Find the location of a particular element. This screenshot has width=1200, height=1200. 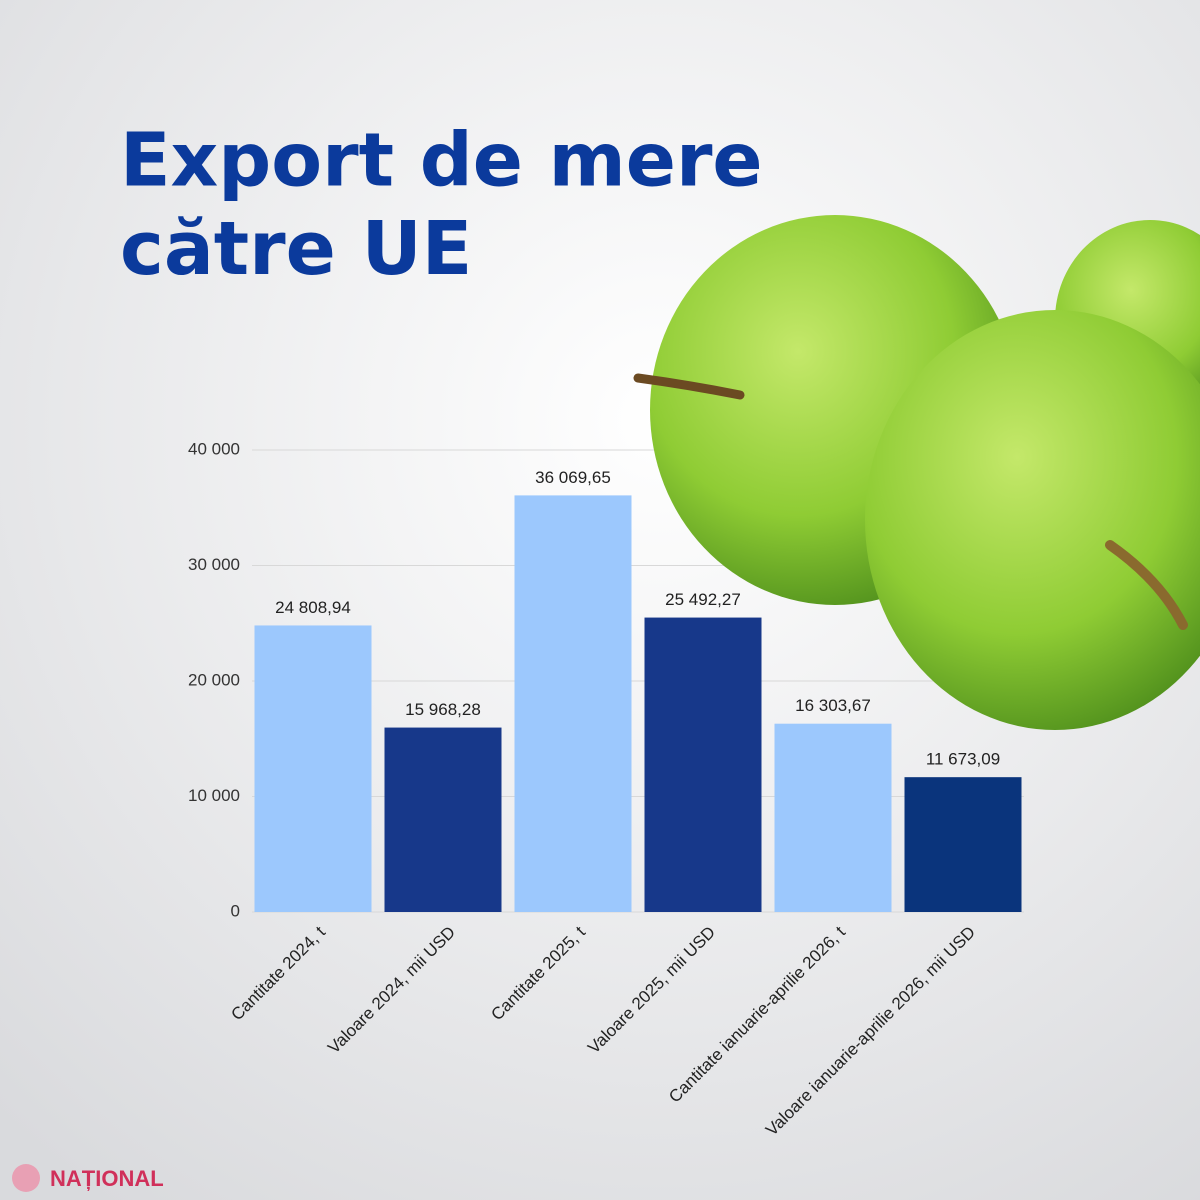

y-tick-label: 20 000 is located at coordinates (214, 679).